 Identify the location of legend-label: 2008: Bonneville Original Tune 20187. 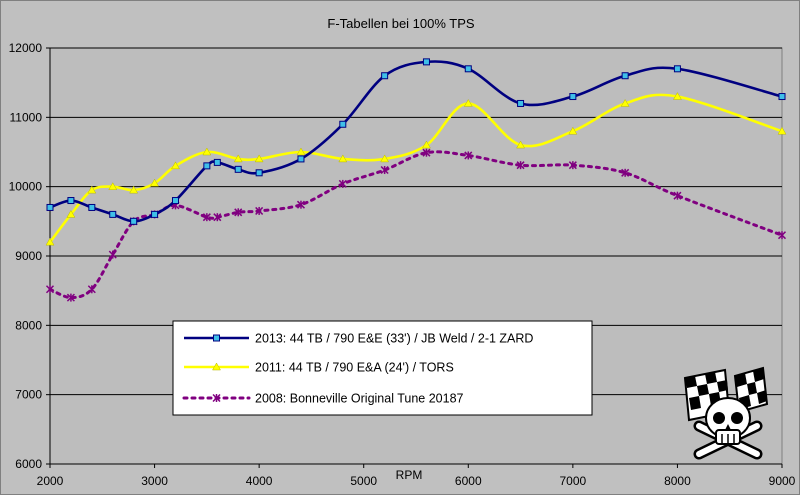
(359, 399).